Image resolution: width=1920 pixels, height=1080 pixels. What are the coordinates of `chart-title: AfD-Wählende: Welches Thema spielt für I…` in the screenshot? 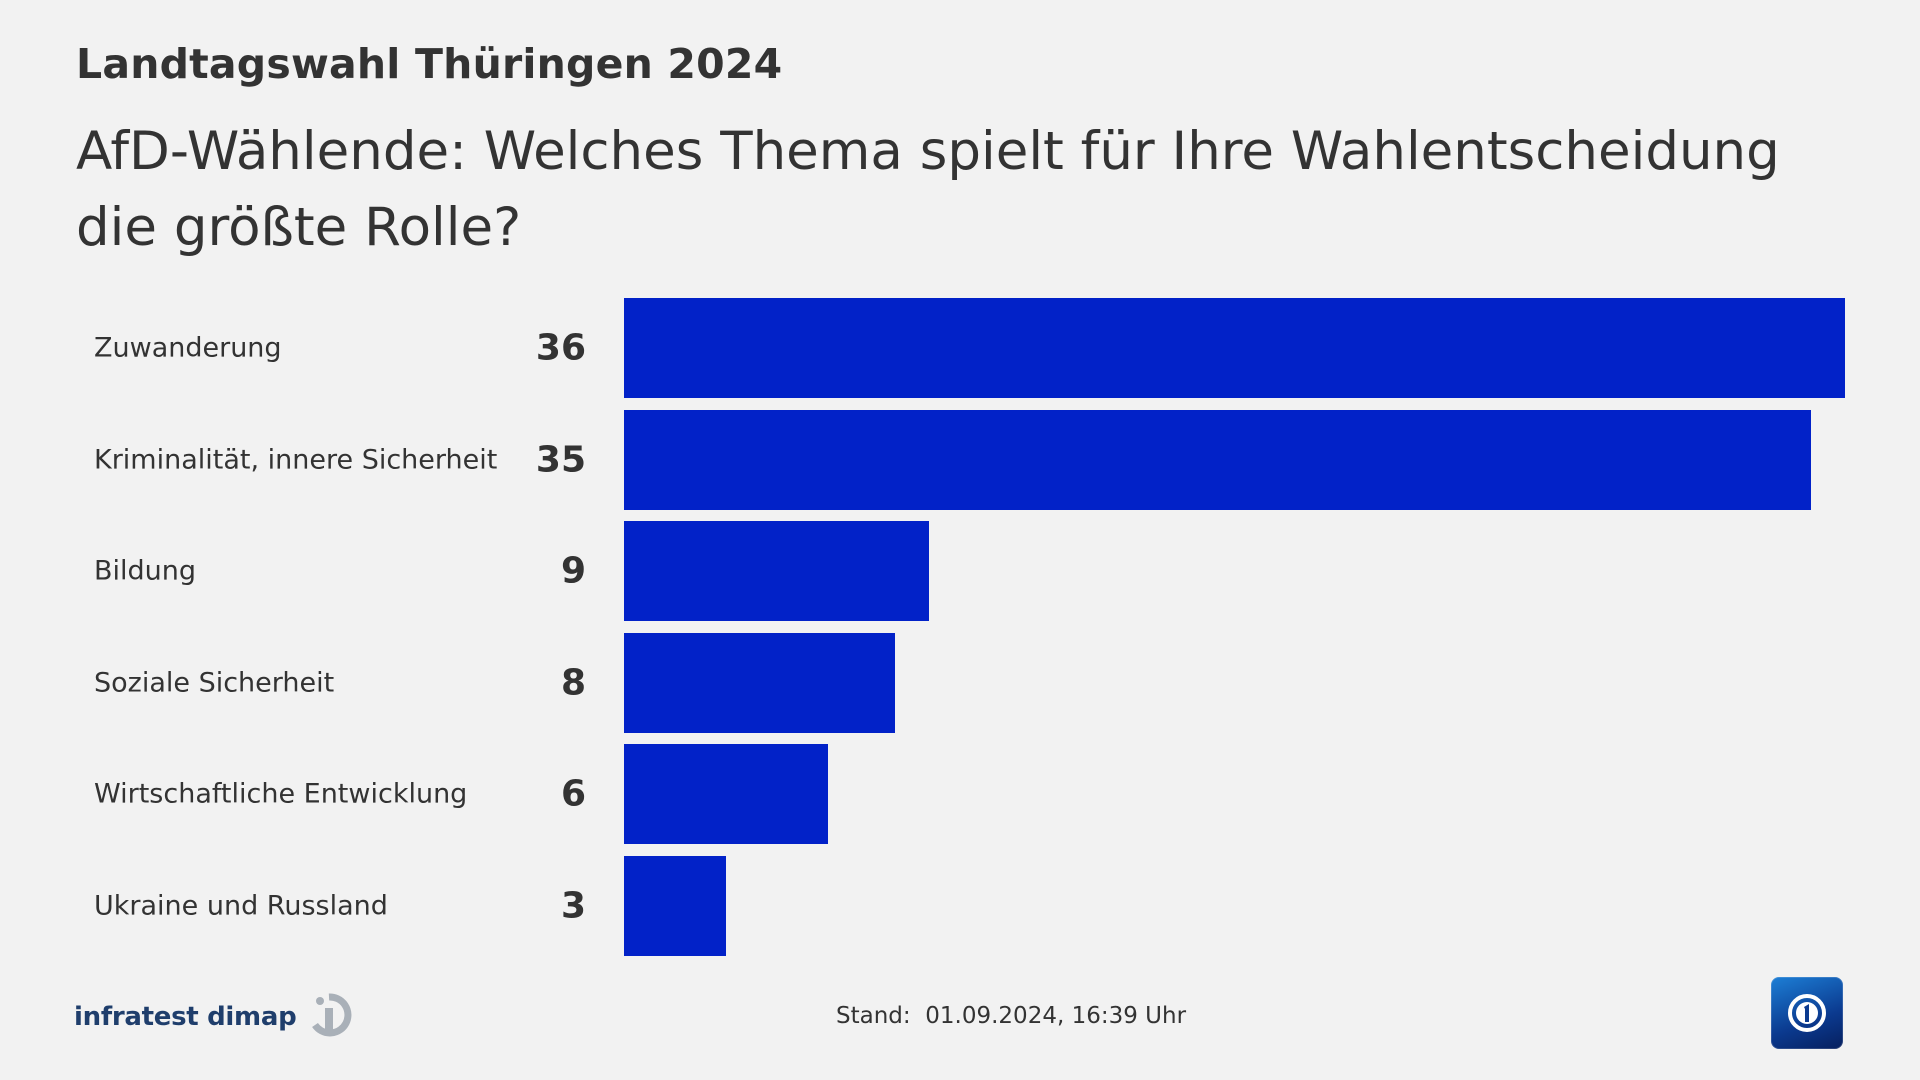 It's located at (928, 189).